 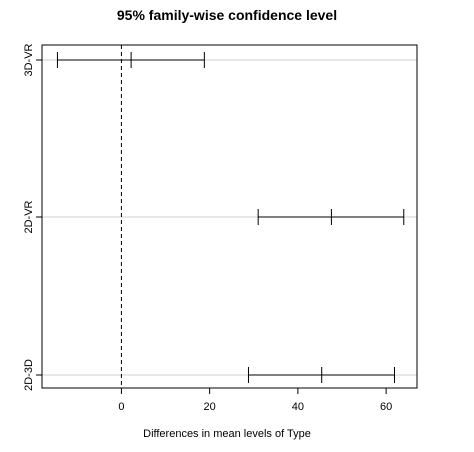 What do you see at coordinates (130, 60) in the screenshot?
I see `interval-3d-vr` at bounding box center [130, 60].